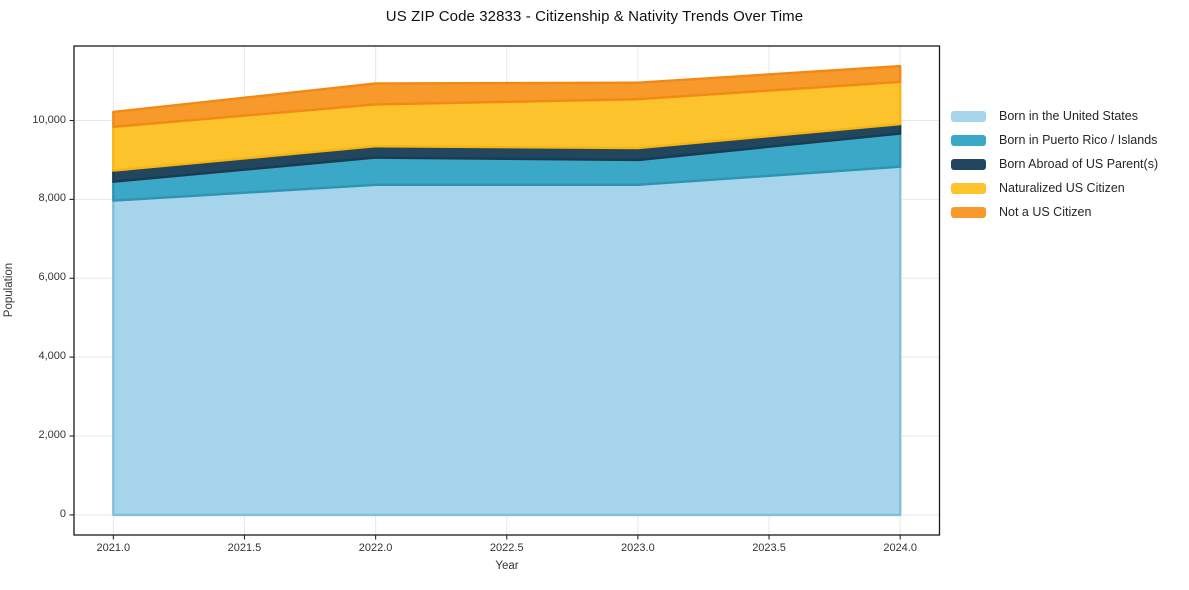 The height and width of the screenshot is (590, 1189). Describe the element at coordinates (52, 435) in the screenshot. I see `y-tick-label: 2,000` at that location.